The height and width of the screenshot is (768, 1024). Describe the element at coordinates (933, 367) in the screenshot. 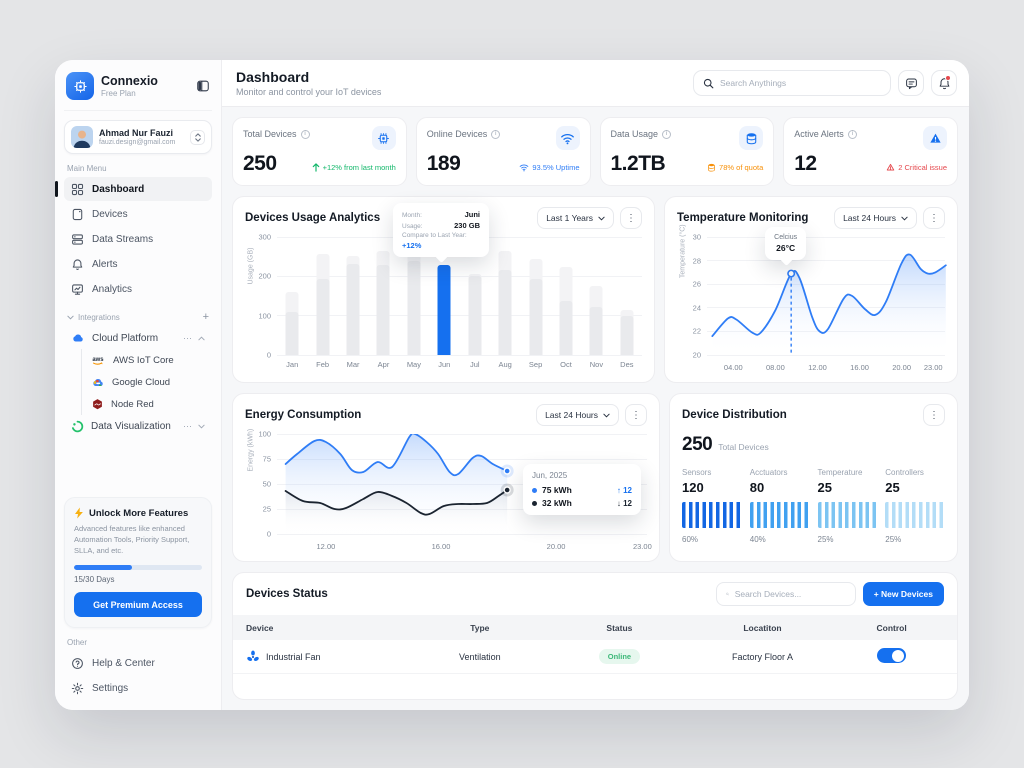

I see `x-tick-label: 23.00` at that location.